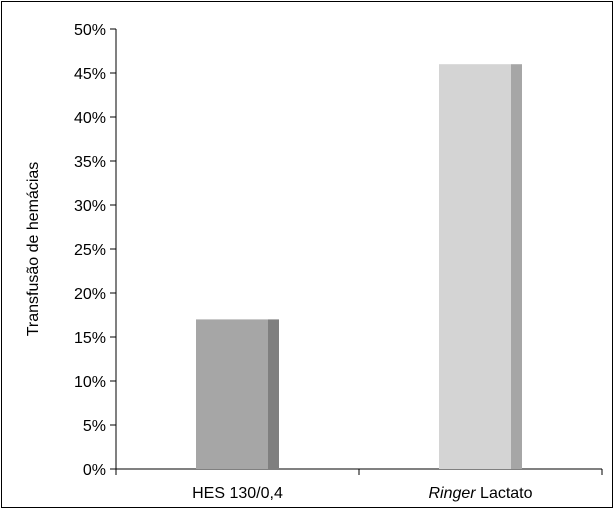  Describe the element at coordinates (94, 426) in the screenshot. I see `y-tick-label: 5%` at that location.